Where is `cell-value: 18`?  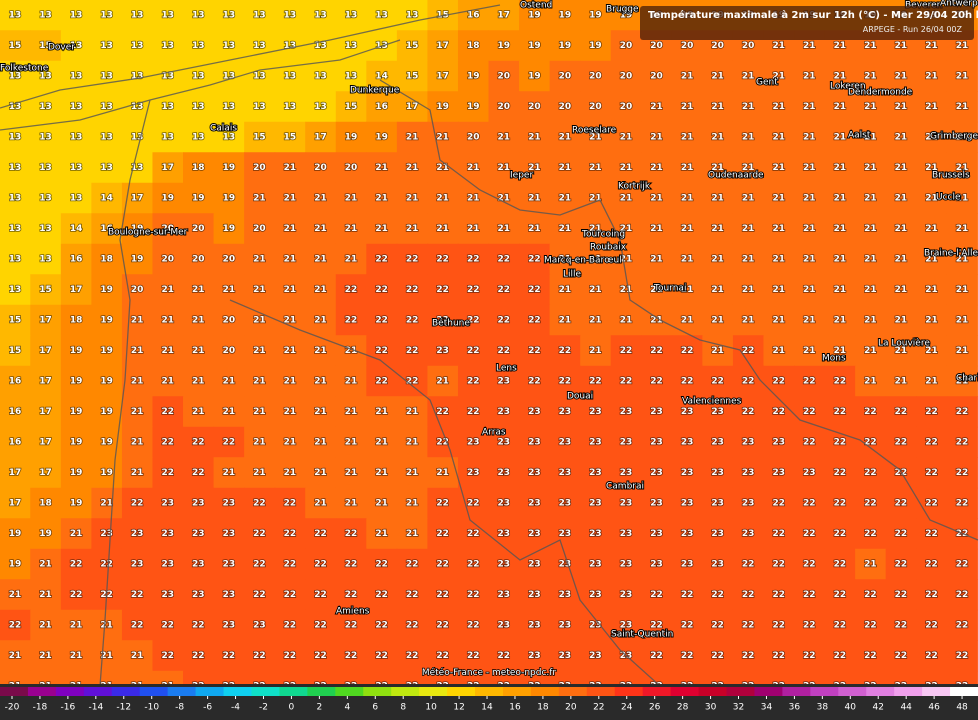 cell-value: 18 is located at coordinates (106, 260).